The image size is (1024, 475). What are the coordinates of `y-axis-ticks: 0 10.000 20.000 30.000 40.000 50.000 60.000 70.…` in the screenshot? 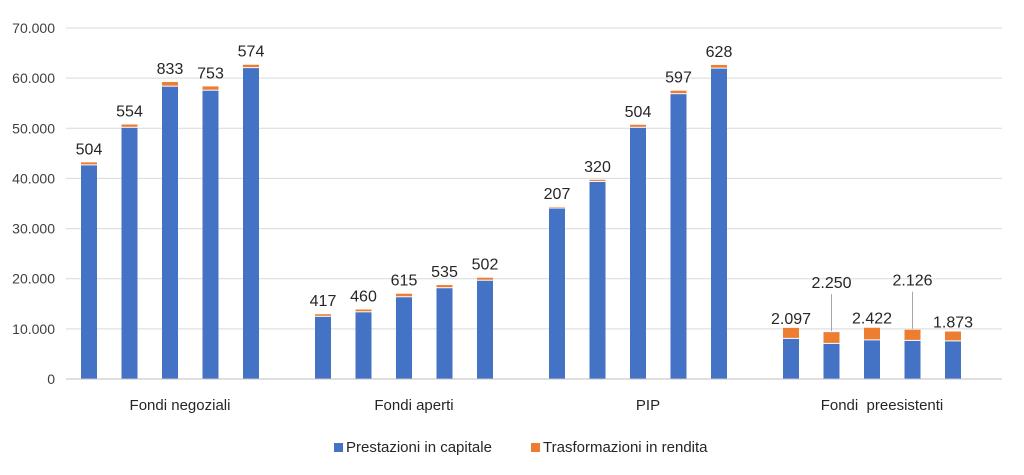 It's located at (33, 203).